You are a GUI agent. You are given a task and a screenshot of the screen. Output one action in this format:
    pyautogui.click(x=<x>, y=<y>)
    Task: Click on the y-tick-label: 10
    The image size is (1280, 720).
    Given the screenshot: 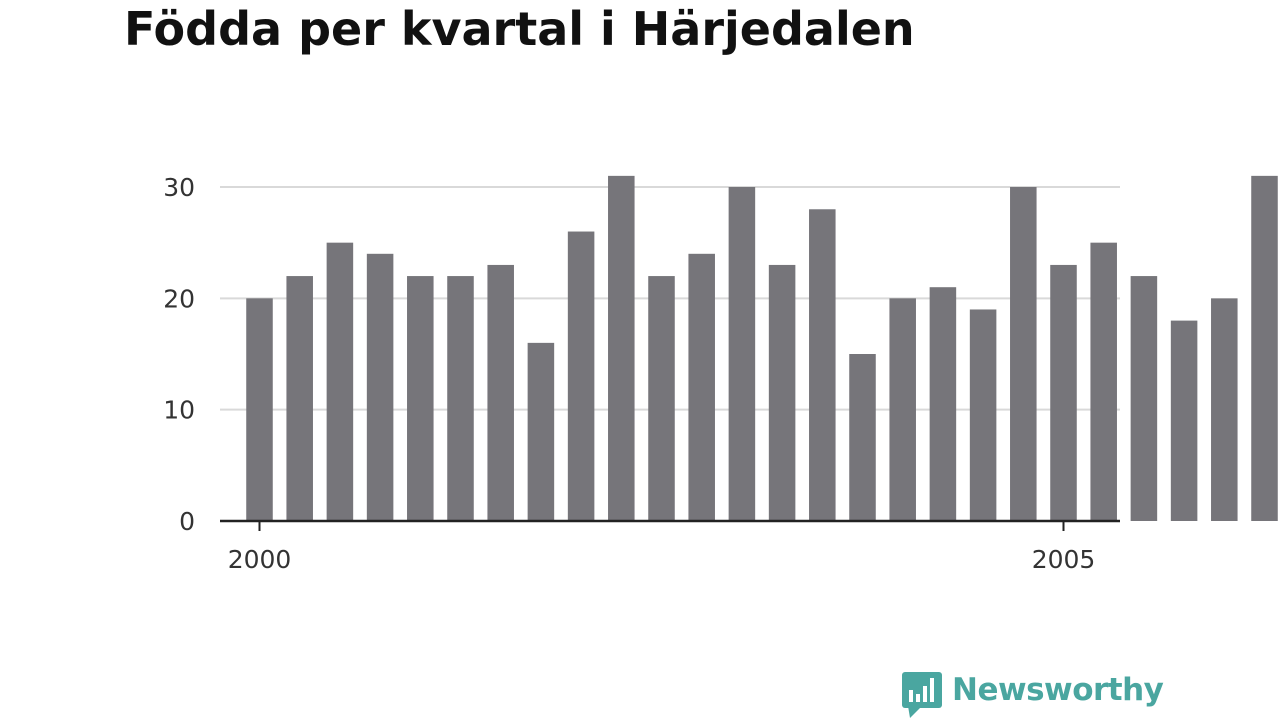 What is the action you would take?
    pyautogui.click(x=179, y=410)
    